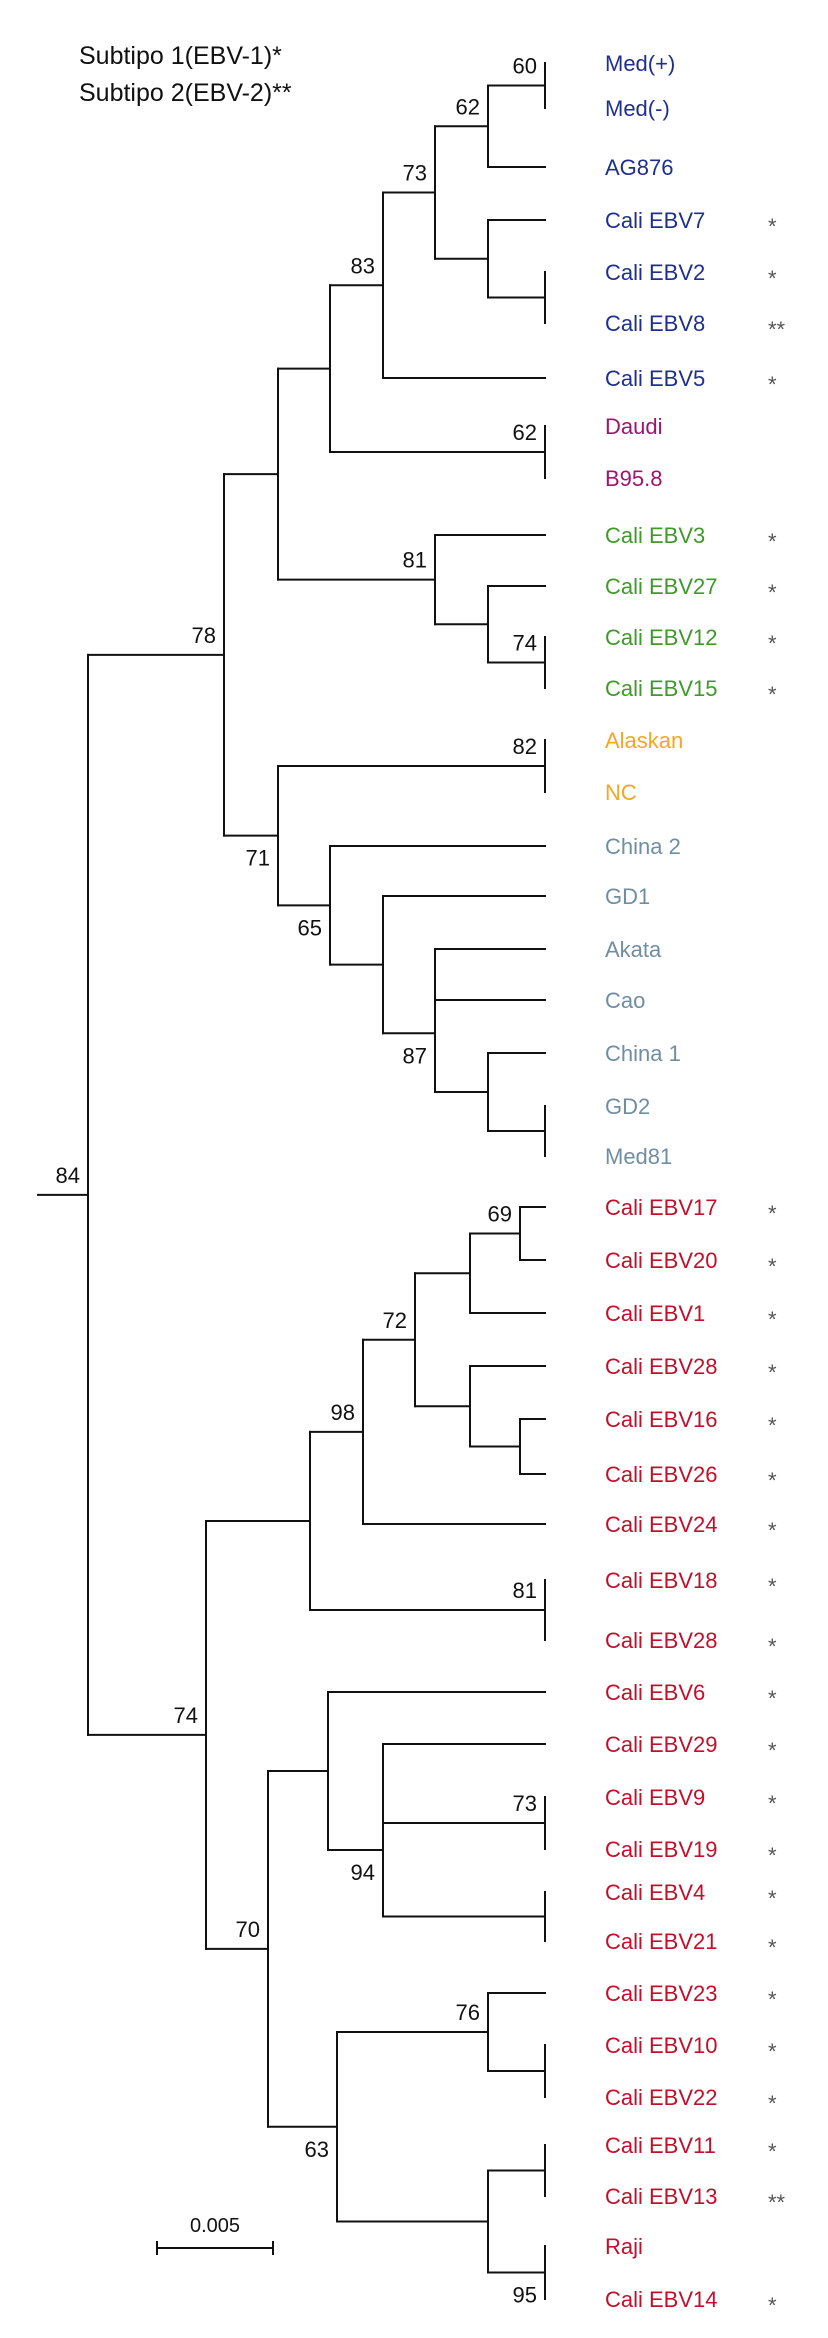 This screenshot has height=2338, width=828. Describe the element at coordinates (525, 2295) in the screenshot. I see `bootstrap-value: 95` at that location.